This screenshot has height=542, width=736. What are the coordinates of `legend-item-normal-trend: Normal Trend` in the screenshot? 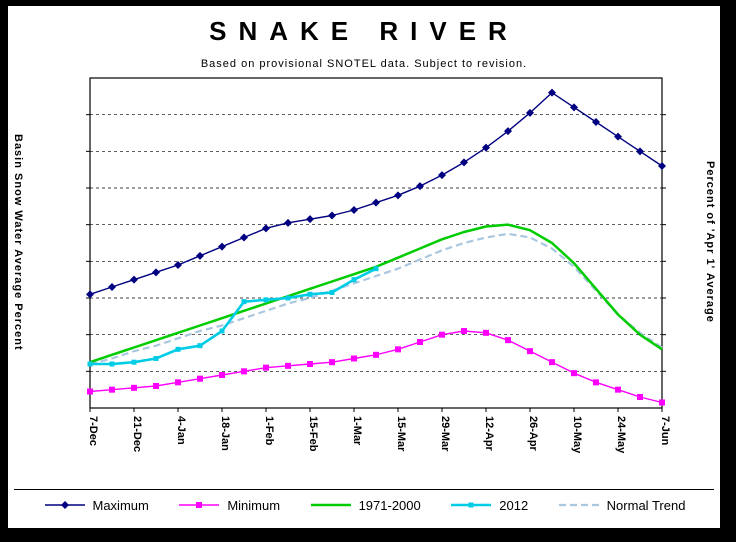 It's located at (621, 505).